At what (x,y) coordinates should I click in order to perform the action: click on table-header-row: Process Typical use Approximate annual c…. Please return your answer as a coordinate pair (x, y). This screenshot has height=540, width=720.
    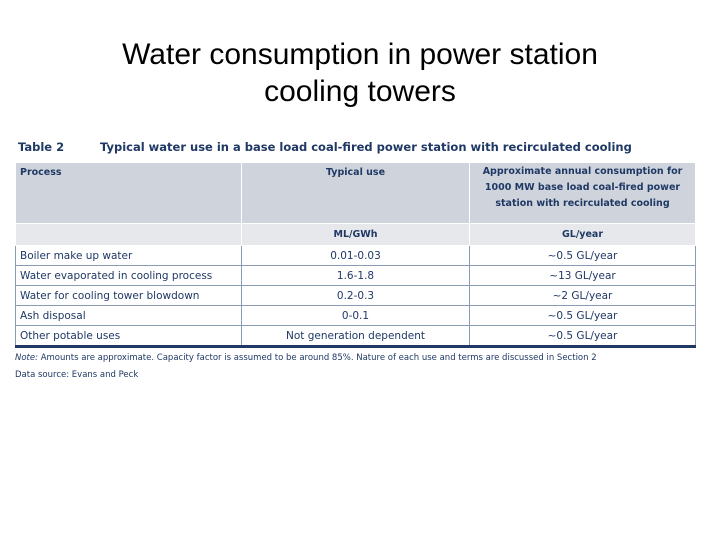
    Looking at the image, I should click on (355, 193).